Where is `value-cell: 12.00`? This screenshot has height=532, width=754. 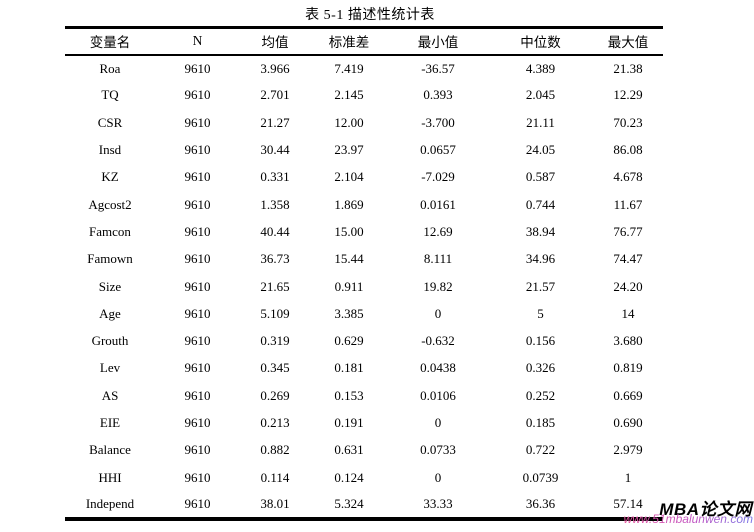
value-cell: 12.00 is located at coordinates (349, 122).